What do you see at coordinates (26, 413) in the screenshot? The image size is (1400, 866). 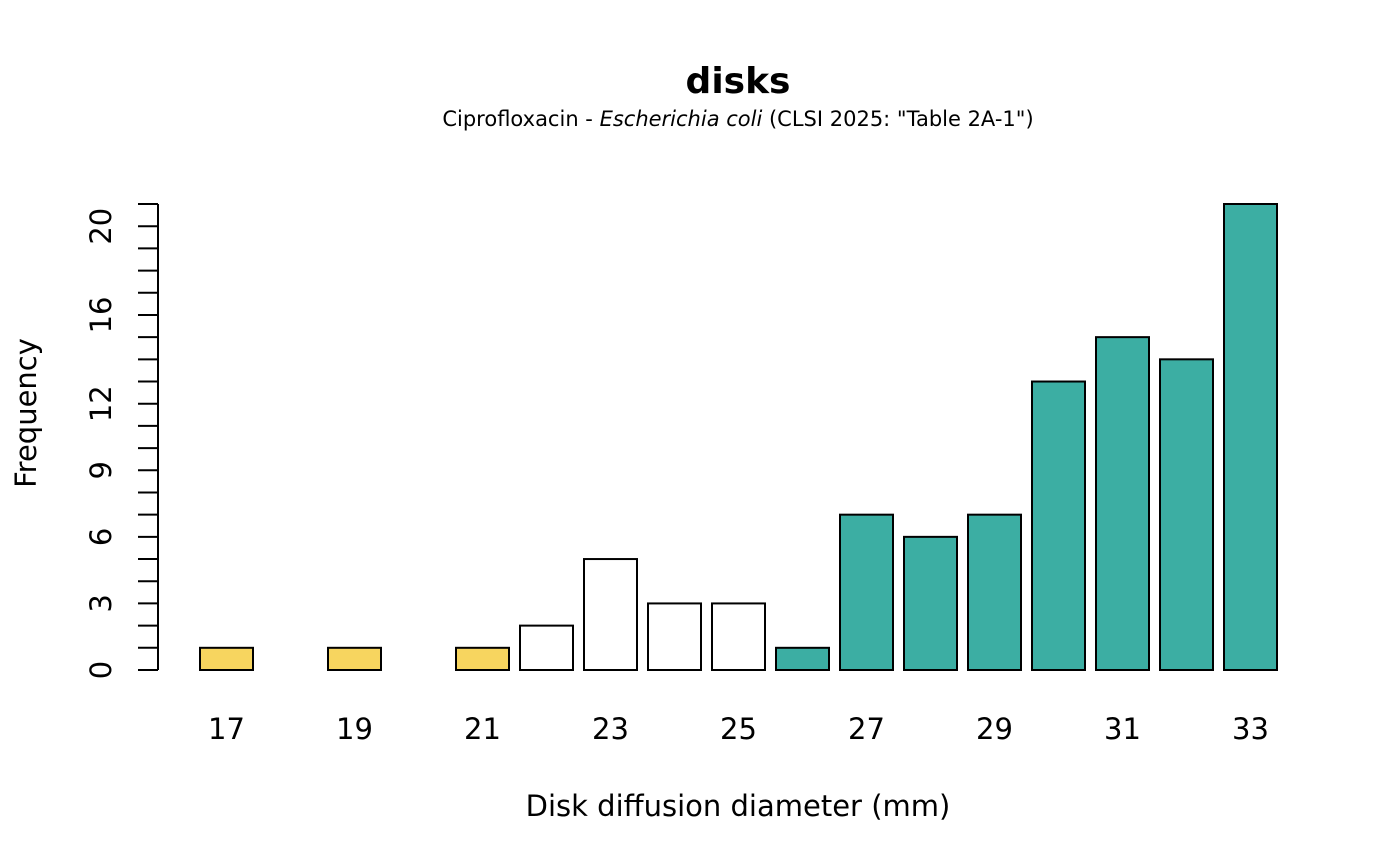 I see `y-axis-title: Frequency` at bounding box center [26, 413].